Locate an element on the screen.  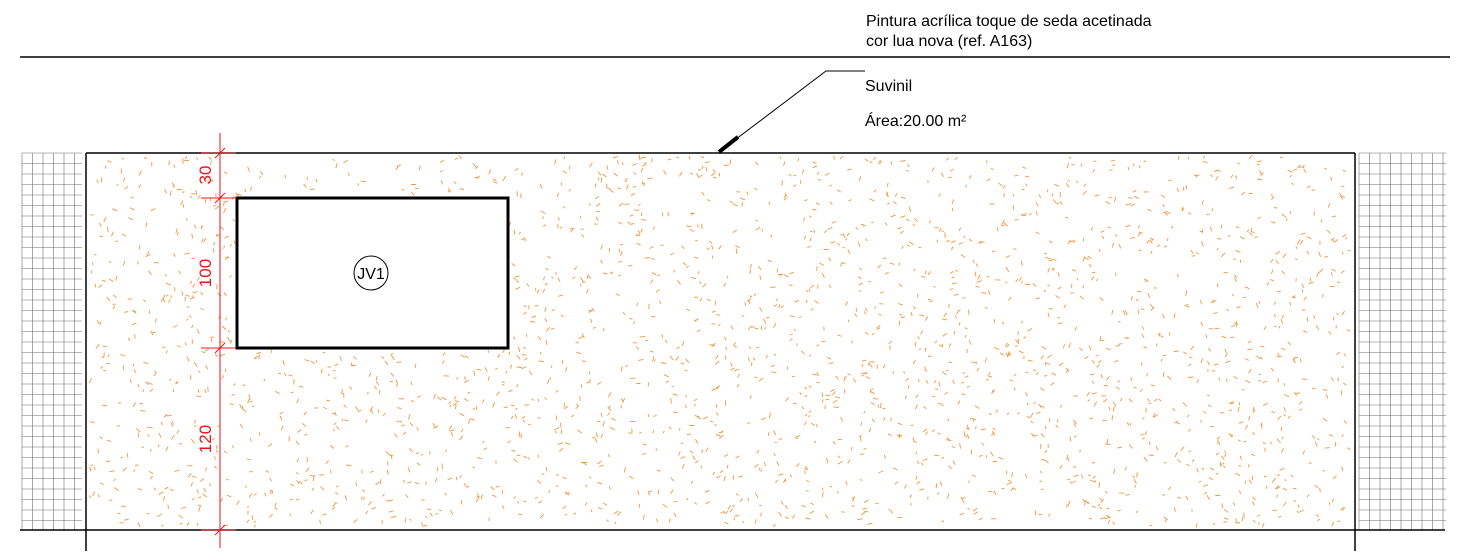
dim-label-30: 30 is located at coordinates (205, 175).